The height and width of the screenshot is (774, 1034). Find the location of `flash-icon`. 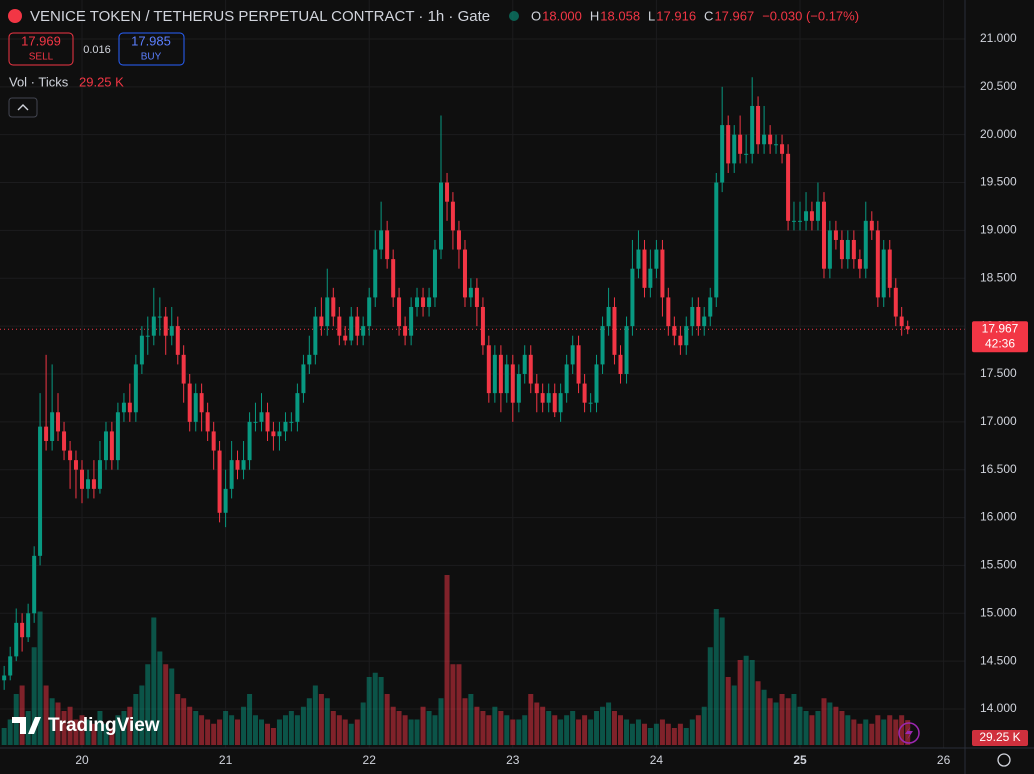

flash-icon is located at coordinates (909, 733).